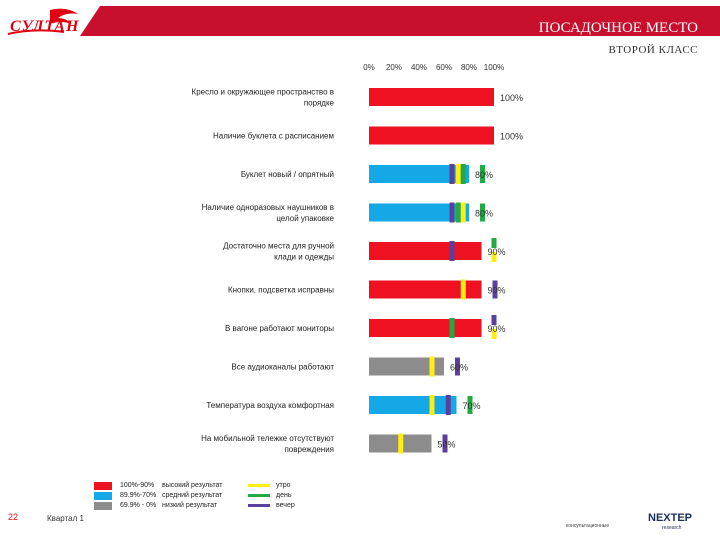  I want to click on airline-logo, so click(42, 21).